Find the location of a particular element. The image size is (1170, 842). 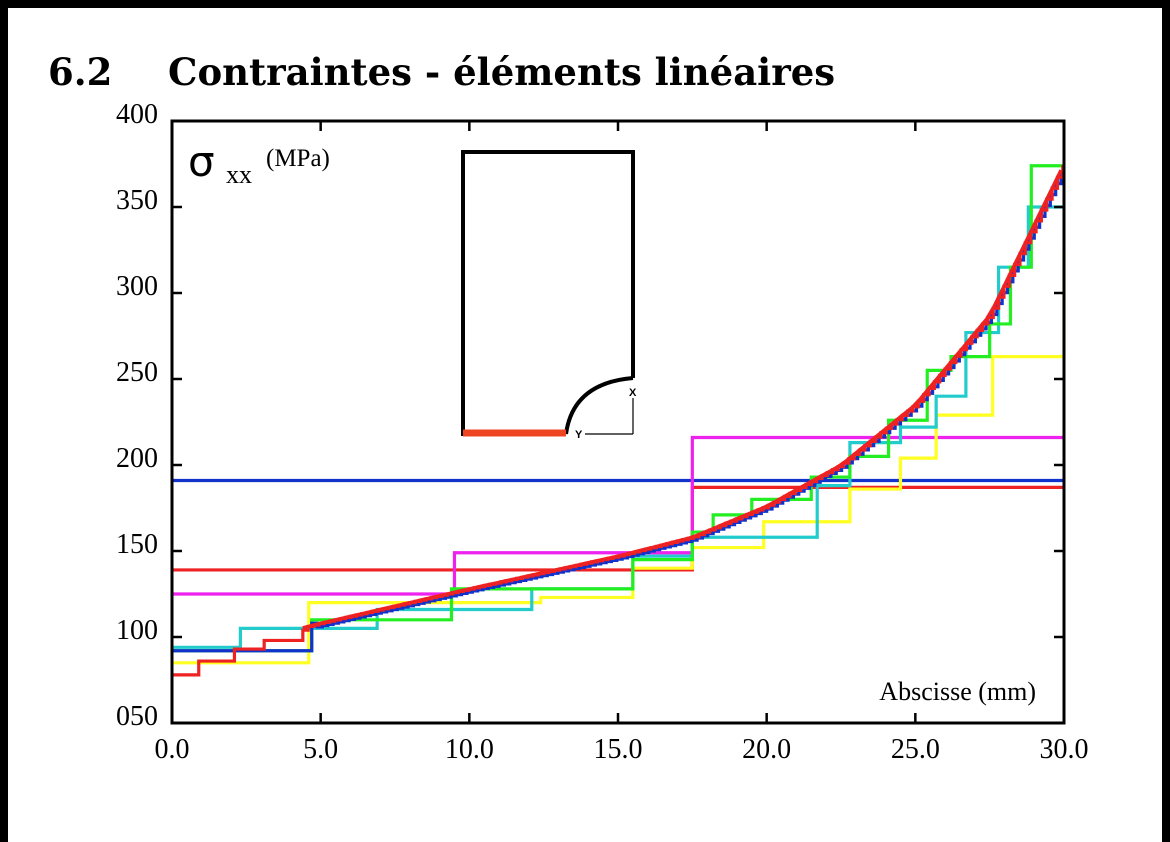

y-tick-label: 400 is located at coordinates (137, 114).